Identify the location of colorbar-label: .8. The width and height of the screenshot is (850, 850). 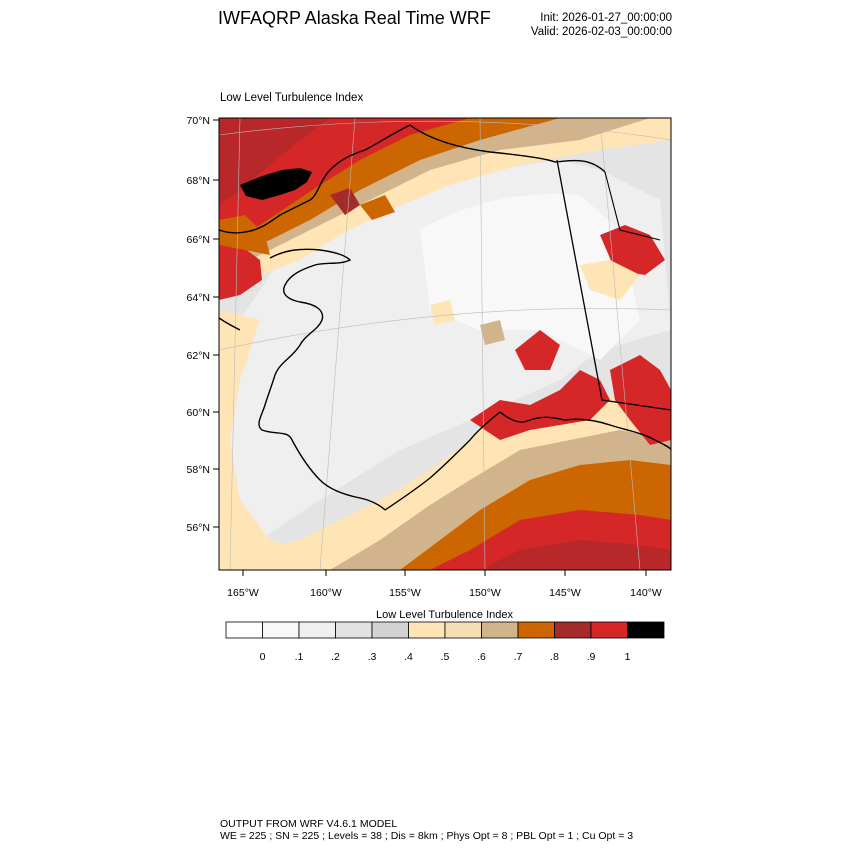
(554, 657).